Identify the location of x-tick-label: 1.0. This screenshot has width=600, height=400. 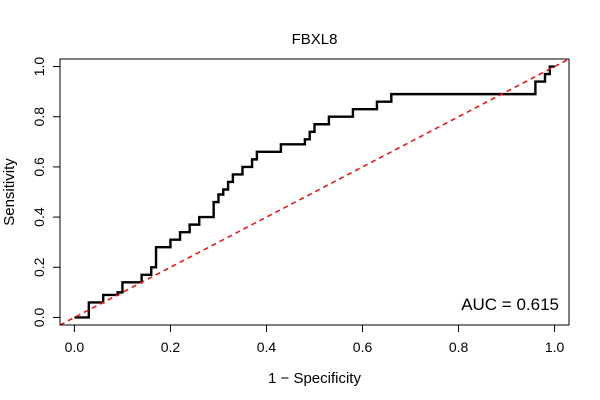
(555, 347).